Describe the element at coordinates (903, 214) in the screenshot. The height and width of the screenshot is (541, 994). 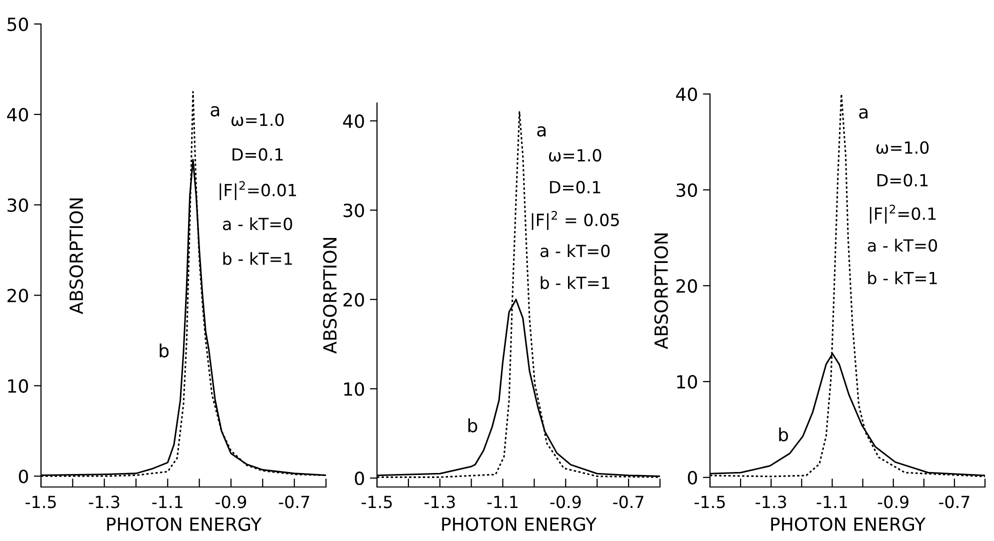
I see `annotation: |F|$^{2}$=0.1` at that location.